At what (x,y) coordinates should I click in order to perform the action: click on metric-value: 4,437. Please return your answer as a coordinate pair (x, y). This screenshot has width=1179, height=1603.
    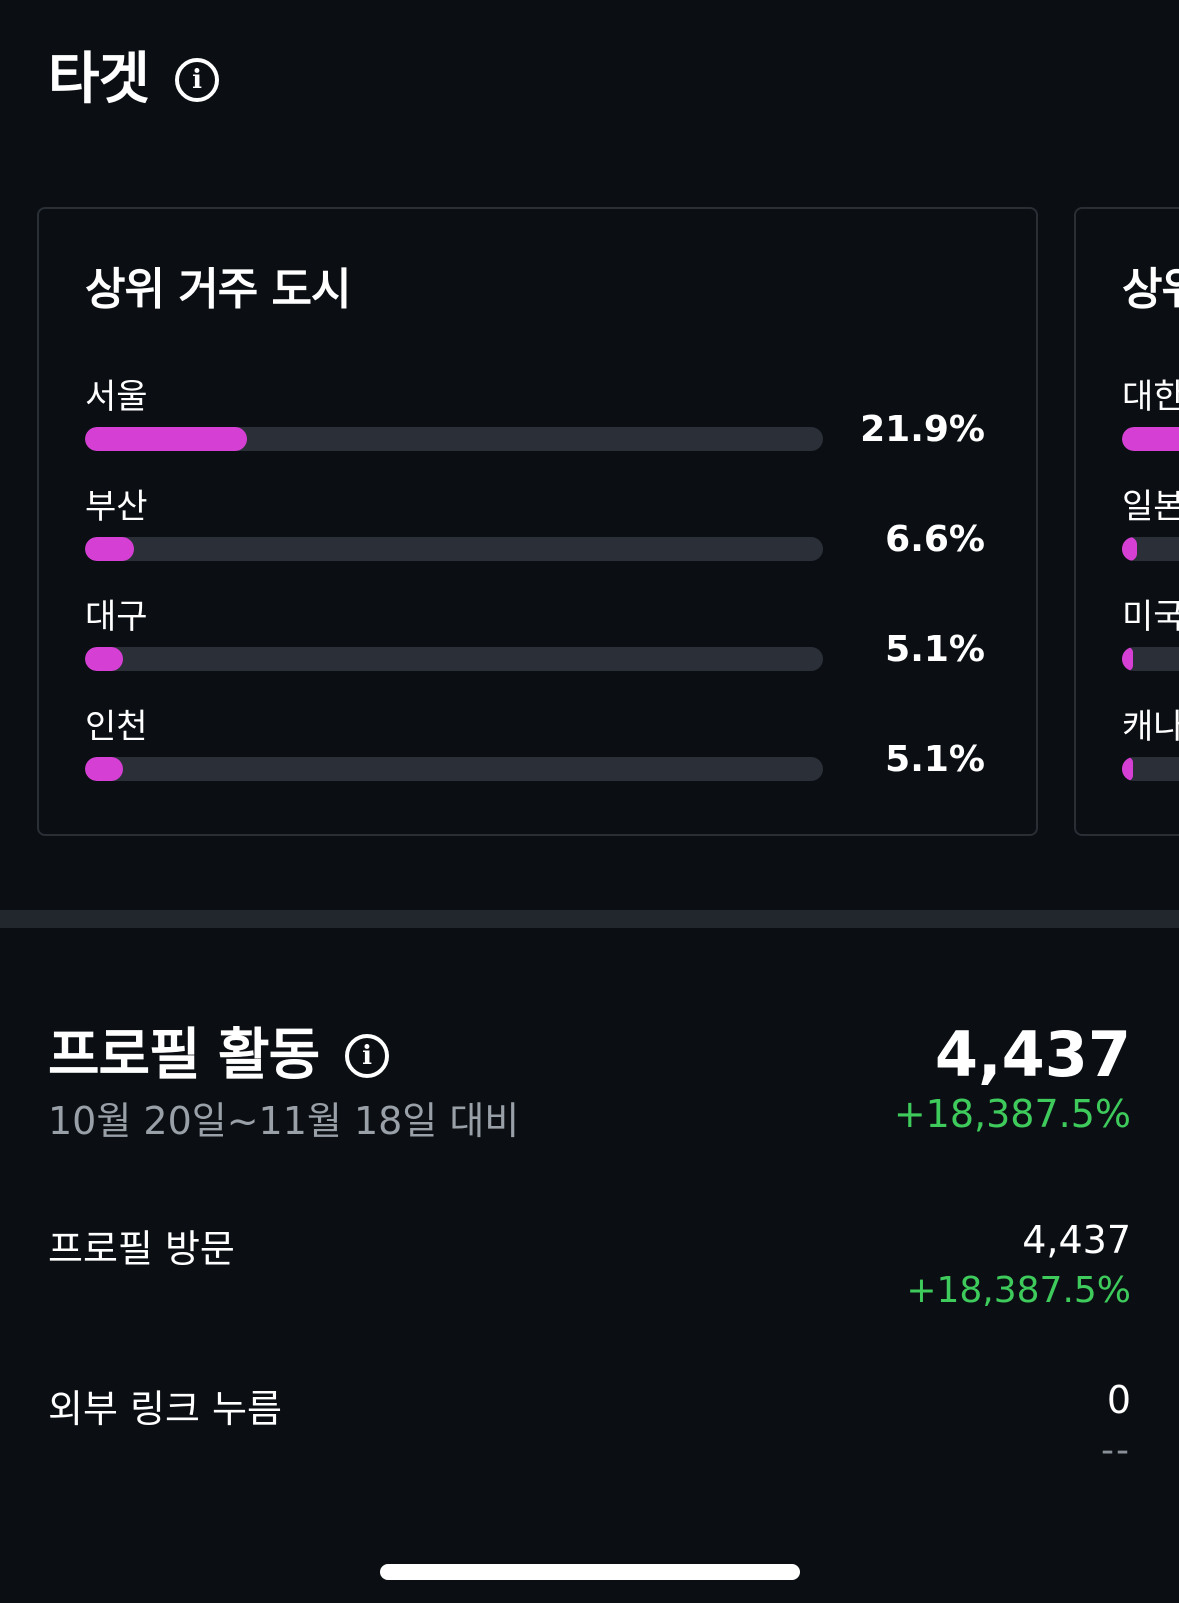
    Looking at the image, I should click on (1076, 1240).